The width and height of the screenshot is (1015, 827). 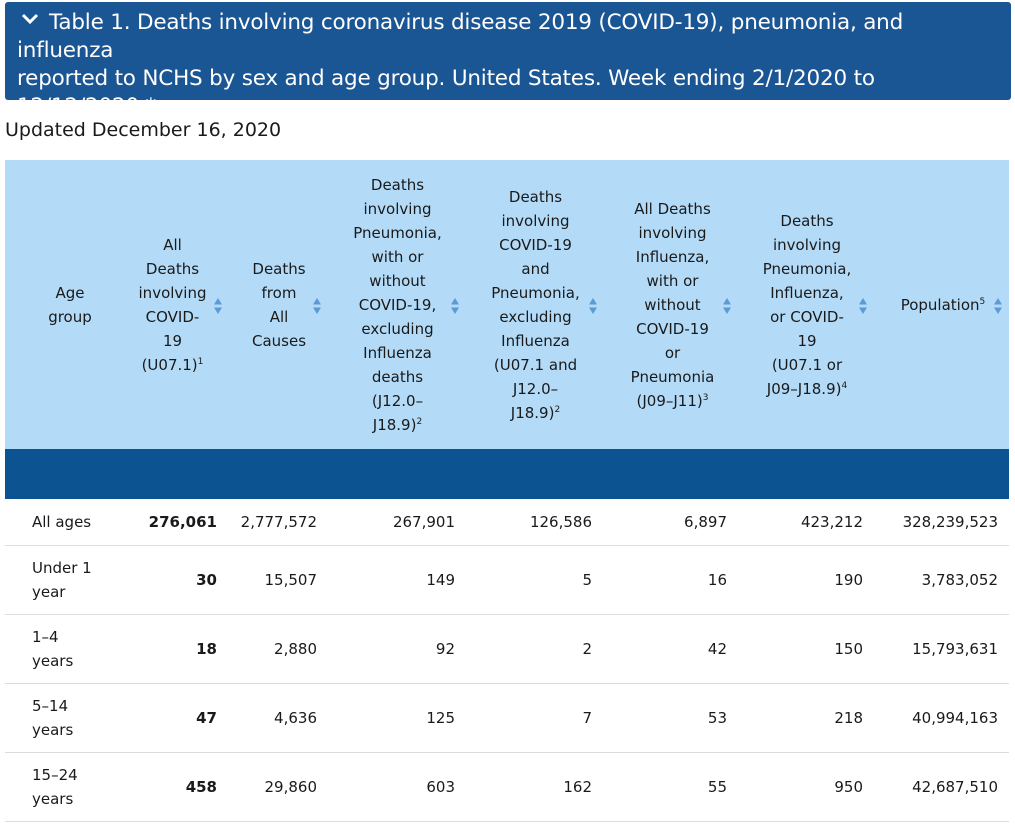 What do you see at coordinates (445, 648) in the screenshot?
I see `cell-pneumonia-deaths: 92` at bounding box center [445, 648].